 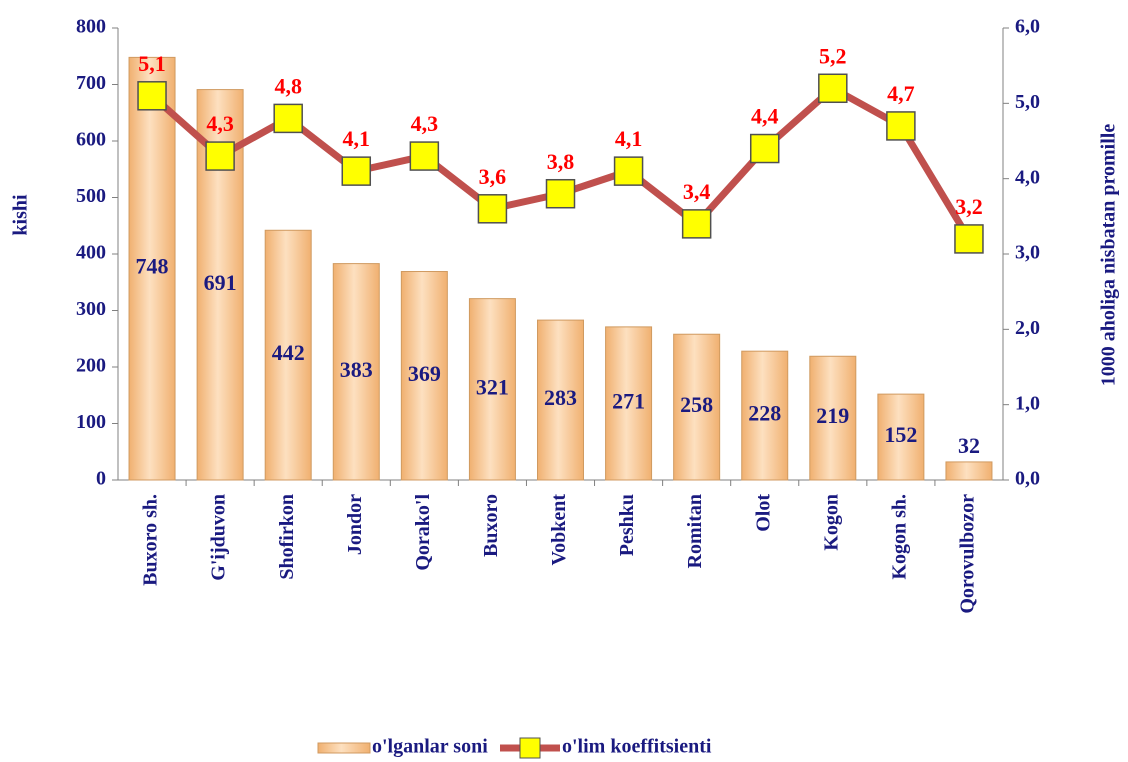 I want to click on line-value-label: 3,2, so click(x=969, y=206).